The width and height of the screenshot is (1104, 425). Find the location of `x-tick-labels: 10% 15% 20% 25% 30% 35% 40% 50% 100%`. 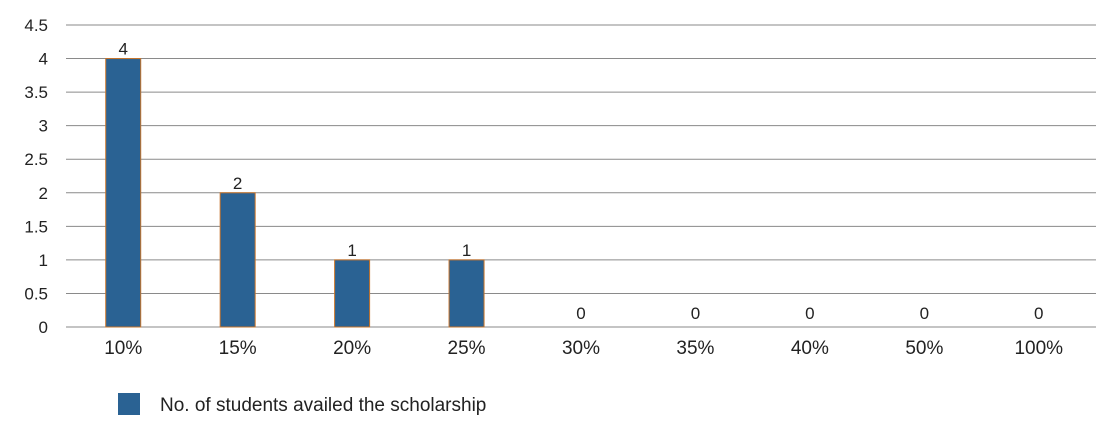

x-tick-labels: 10% 15% 20% 25% 30% 35% 40% 50% 100% is located at coordinates (583, 348).